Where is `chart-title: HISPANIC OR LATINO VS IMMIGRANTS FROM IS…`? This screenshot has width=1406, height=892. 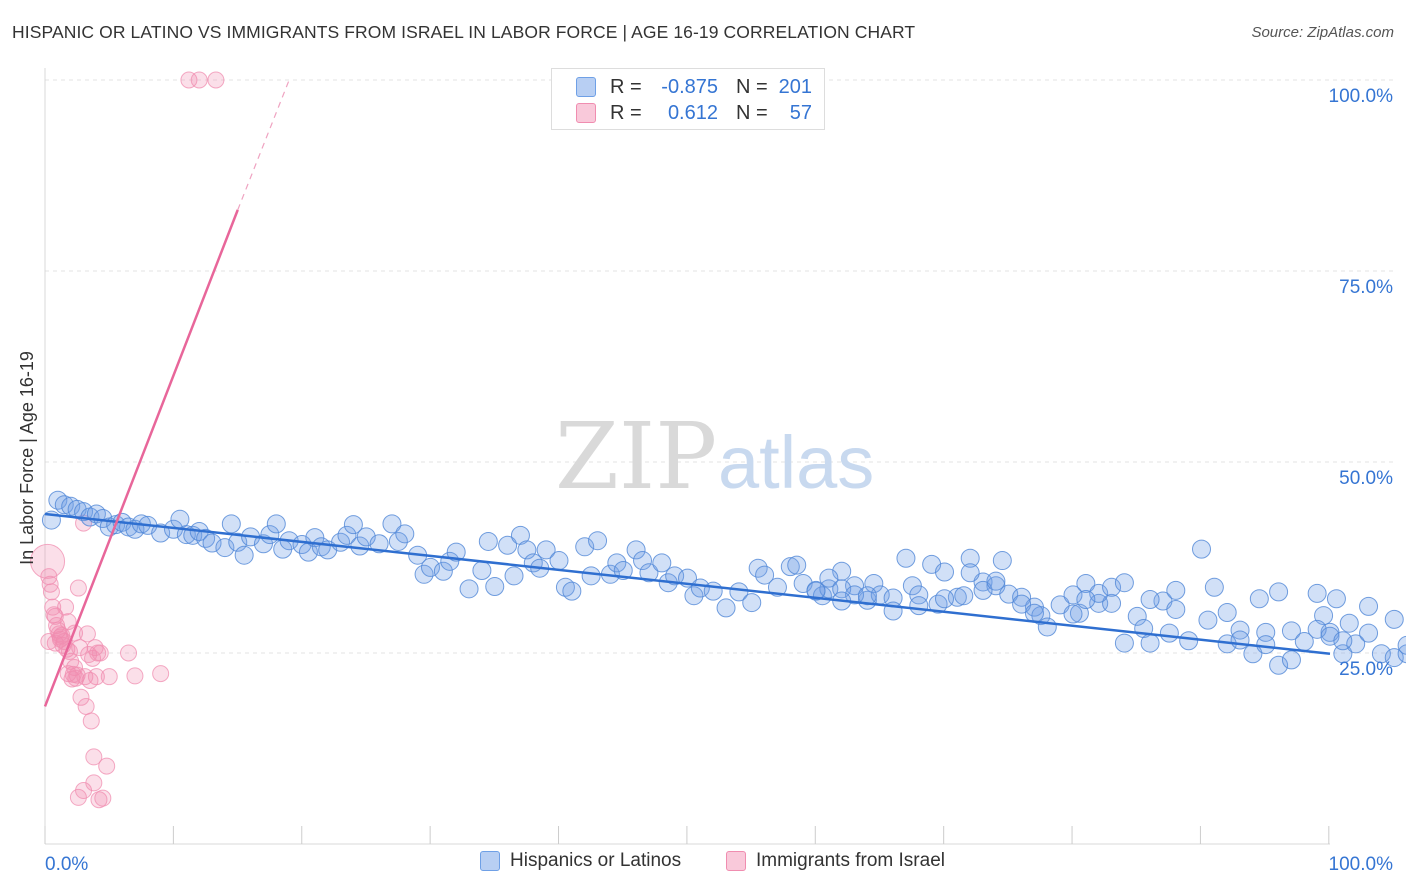
chart-title: HISPANIC OR LATINO VS IMMIGRANTS FROM IS… is located at coordinates (464, 32).